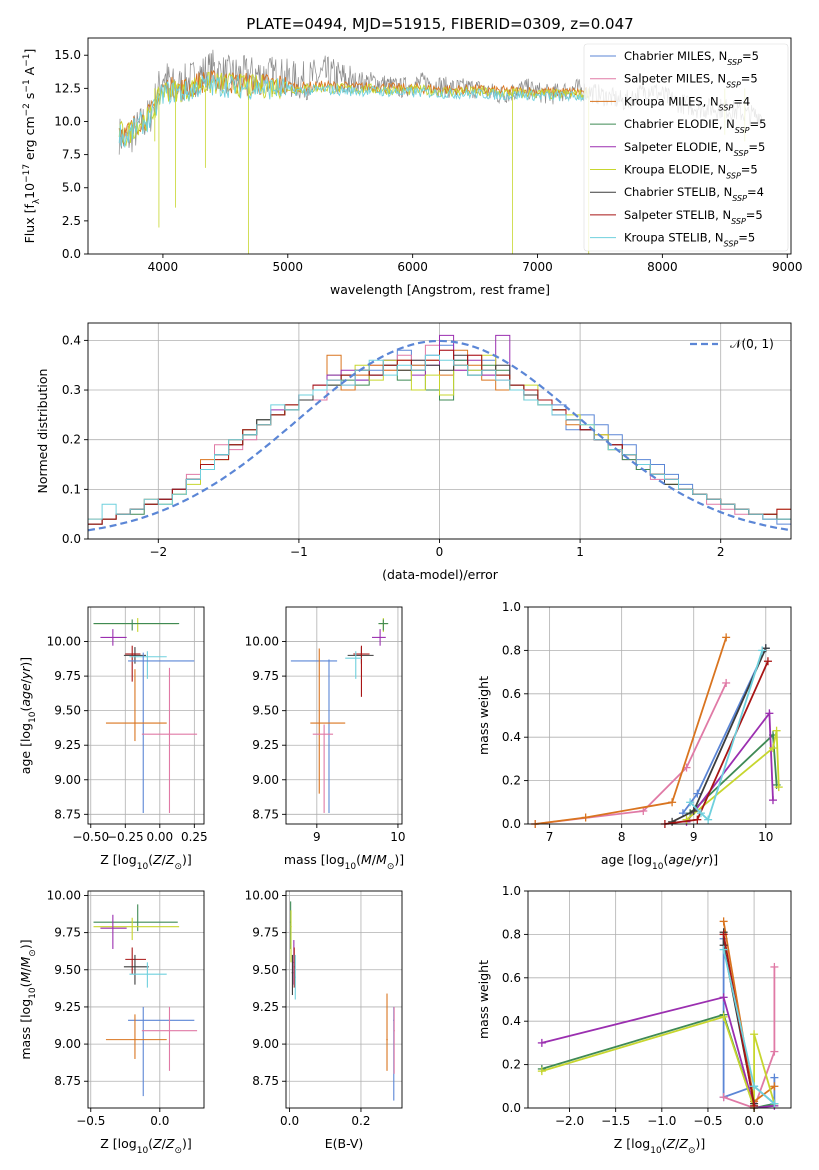 The height and width of the screenshot is (1170, 819). Describe the element at coordinates (71, 155) in the screenshot. I see `y-tick-label: 7.5` at that location.